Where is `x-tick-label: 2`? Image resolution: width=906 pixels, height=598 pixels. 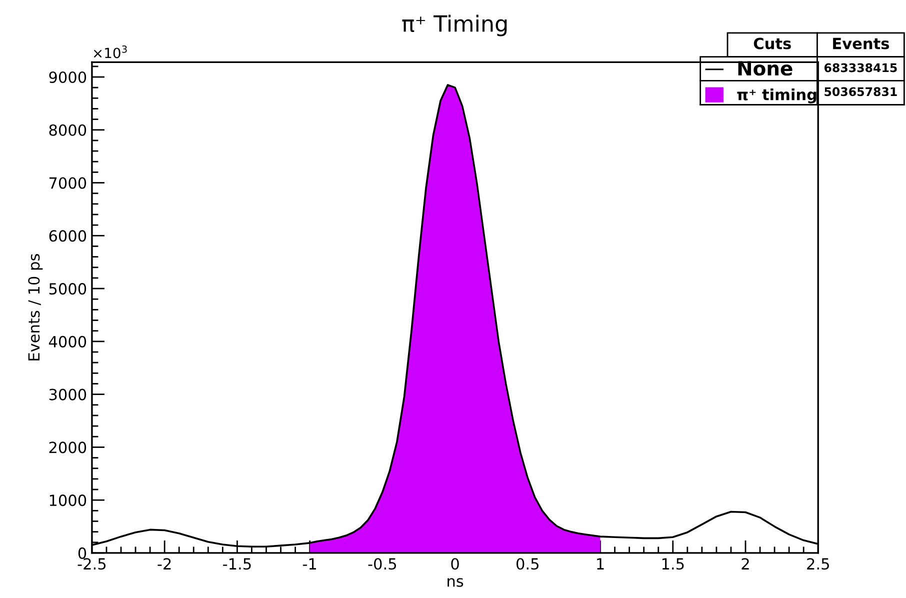 x-tick-label: 2 is located at coordinates (745, 564).